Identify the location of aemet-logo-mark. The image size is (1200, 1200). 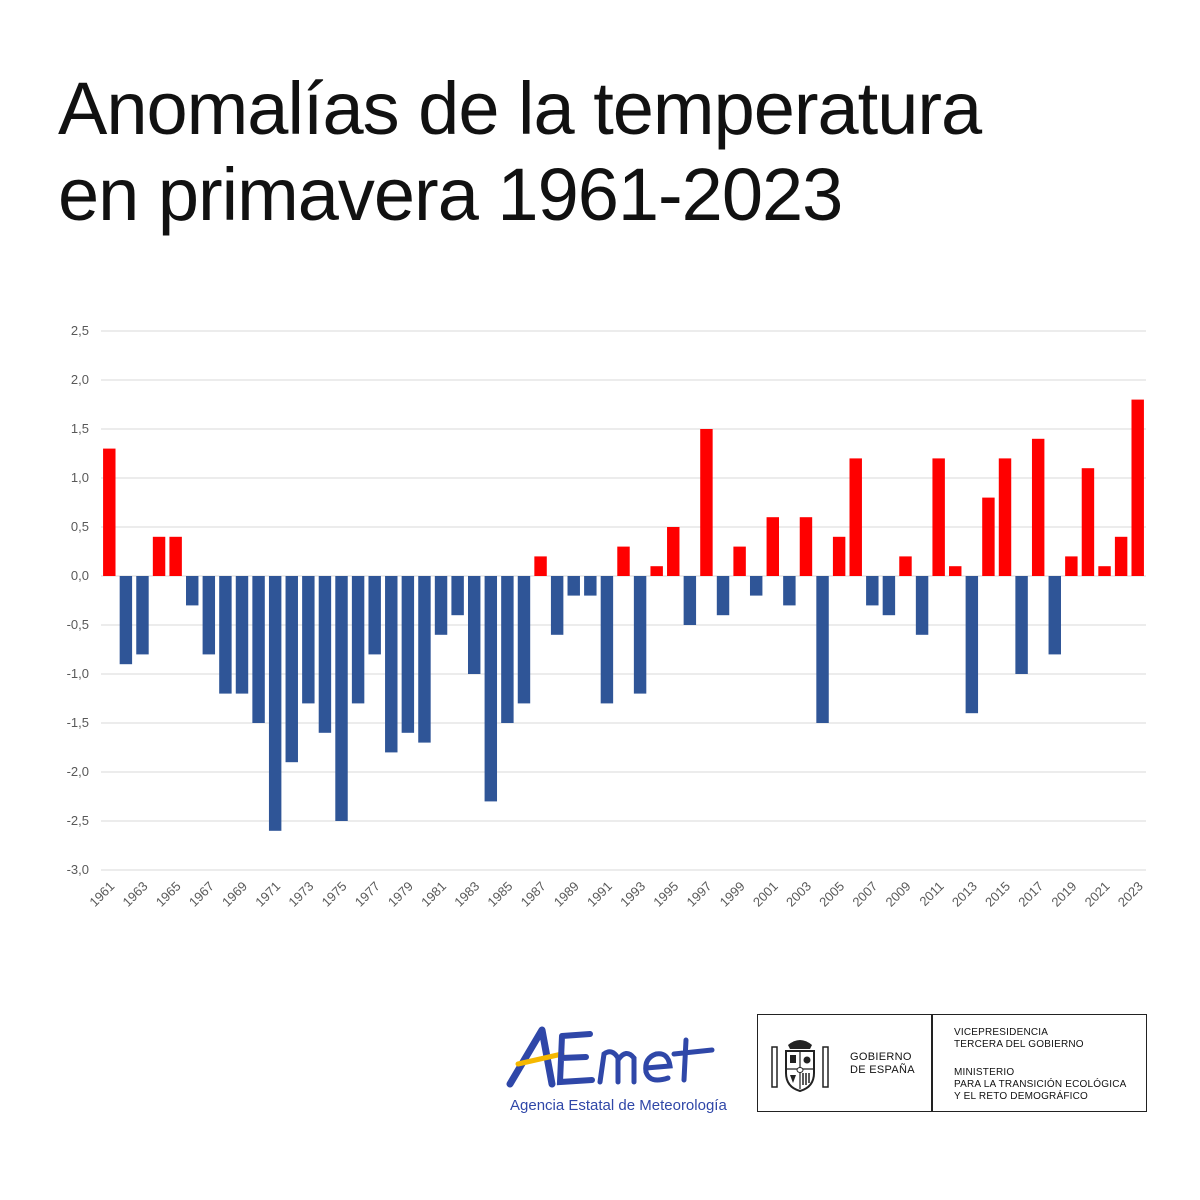
(610, 1057).